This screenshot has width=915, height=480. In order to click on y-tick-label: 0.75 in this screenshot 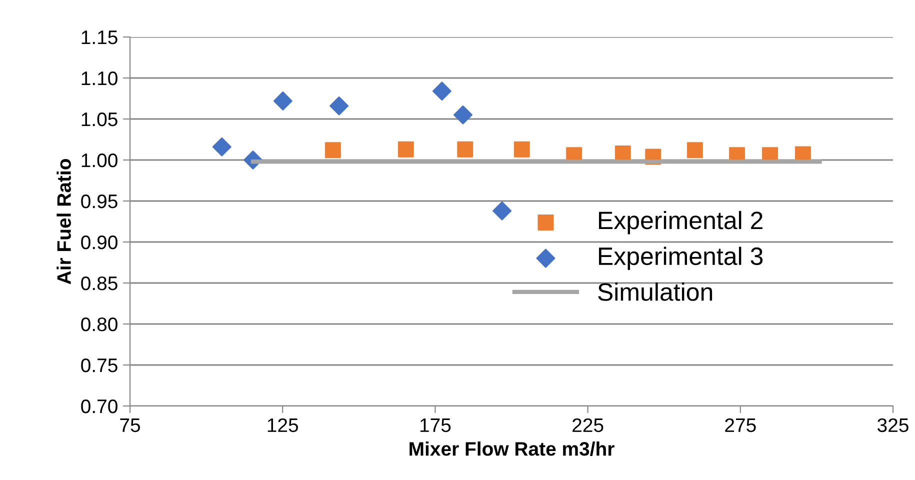, I will do `click(99, 365)`.